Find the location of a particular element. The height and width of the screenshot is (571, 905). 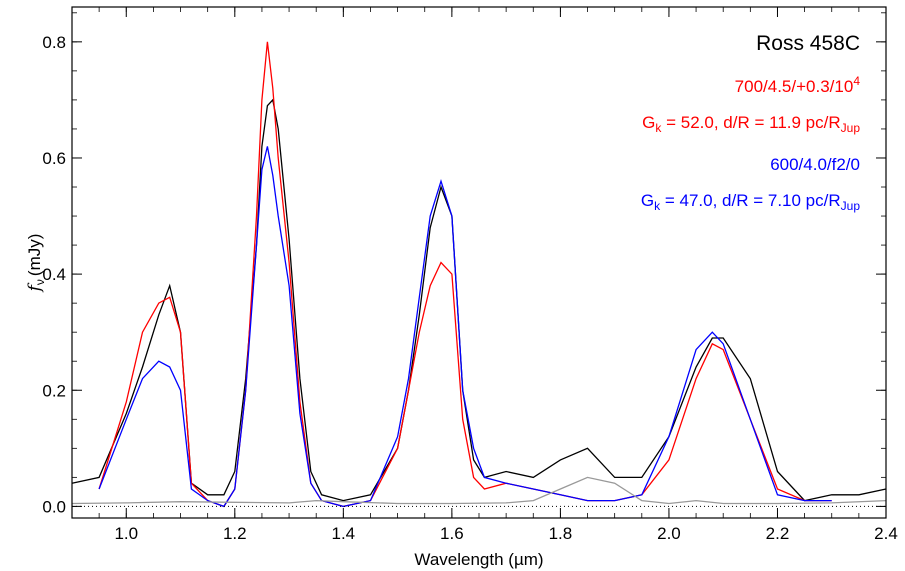

model1-params-base: 700/4.5/+0.3/10 is located at coordinates (794, 86).